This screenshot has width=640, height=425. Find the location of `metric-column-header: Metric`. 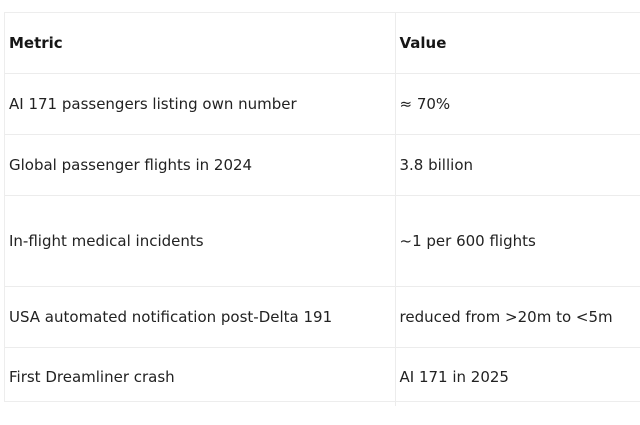

metric-column-header: Metric is located at coordinates (200, 43).